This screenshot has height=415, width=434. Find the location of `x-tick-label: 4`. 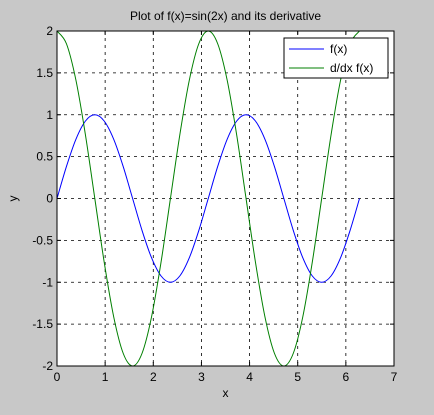

x-tick-label: 4 is located at coordinates (249, 377).